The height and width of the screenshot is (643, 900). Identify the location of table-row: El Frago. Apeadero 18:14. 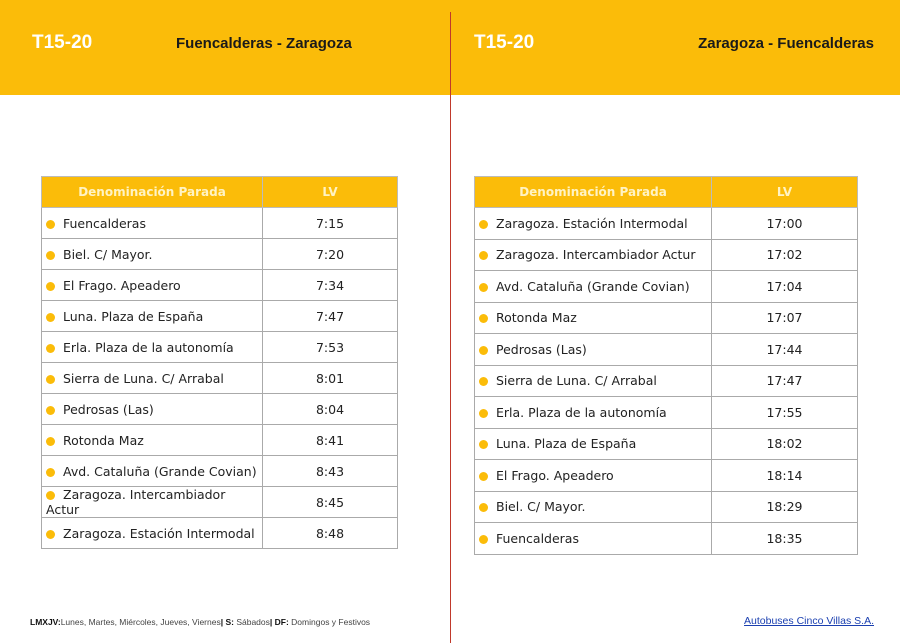
(666, 475).